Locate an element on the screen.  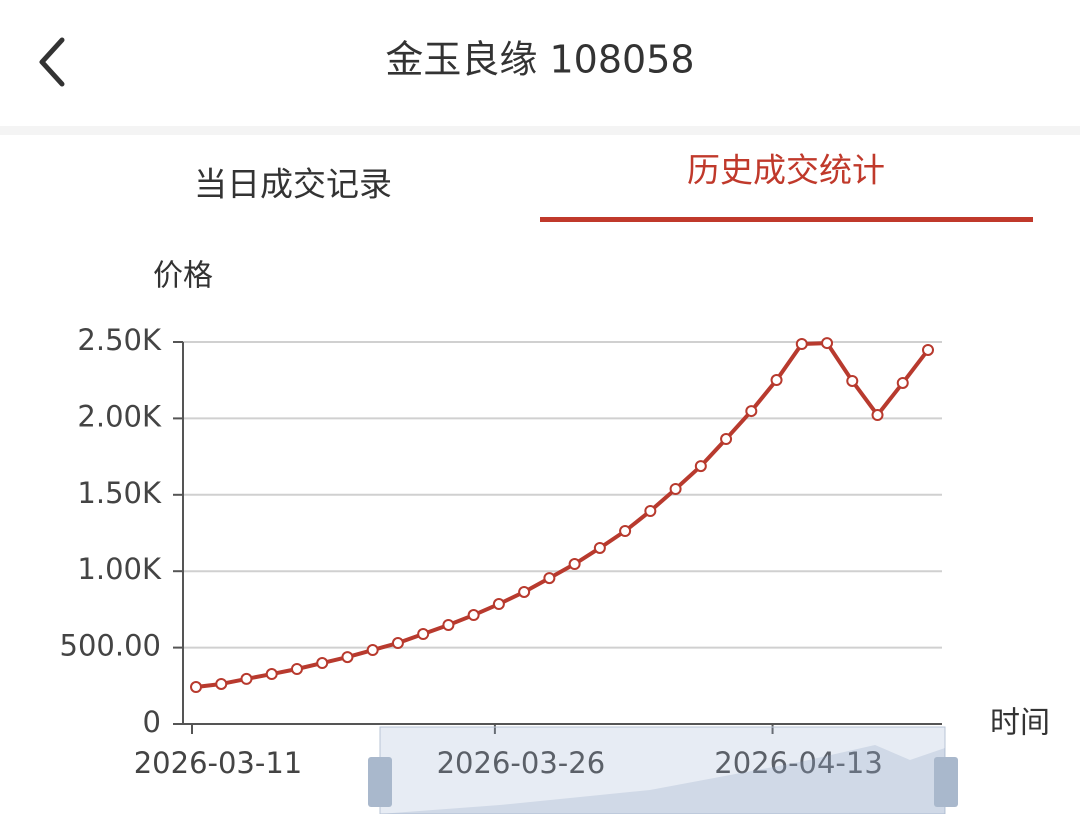
tab-underline is located at coordinates (786, 219).